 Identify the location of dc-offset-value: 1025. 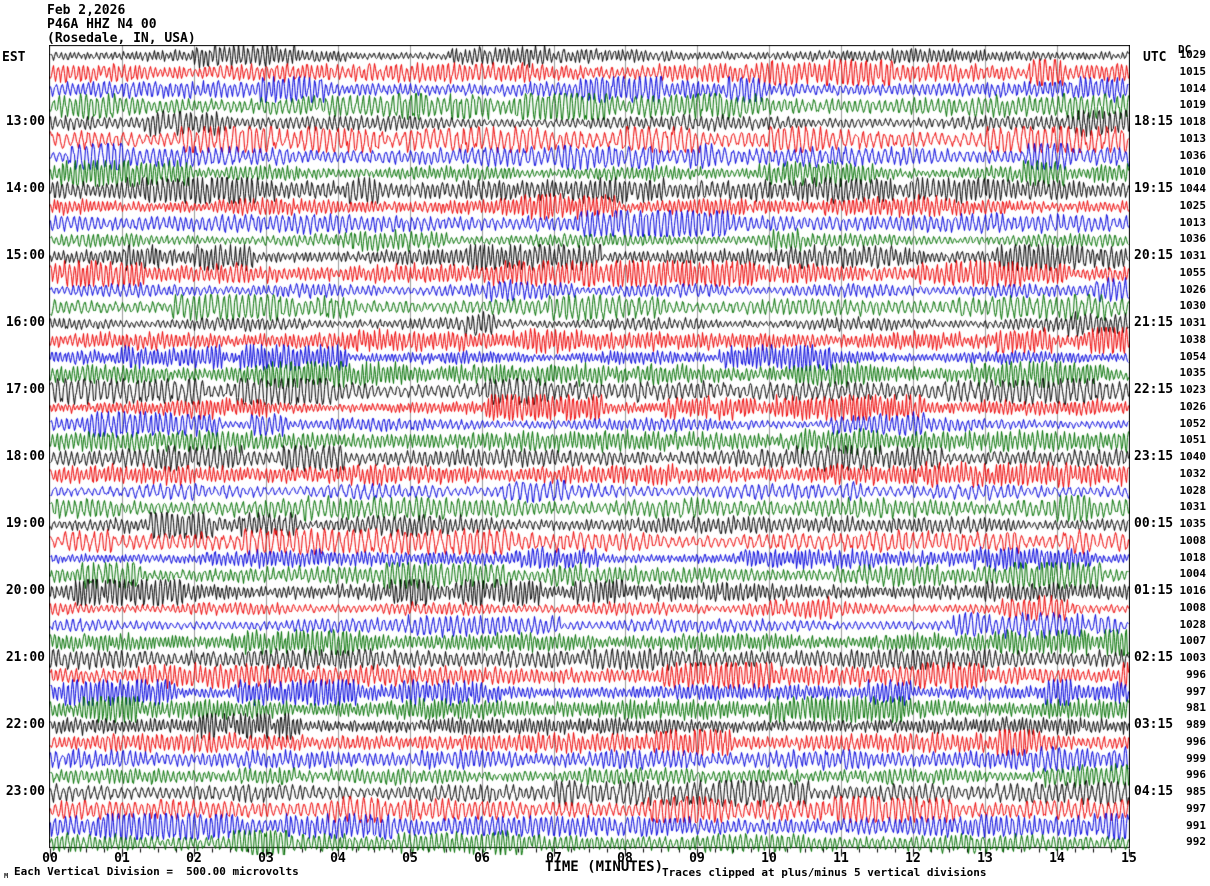
(1193, 205).